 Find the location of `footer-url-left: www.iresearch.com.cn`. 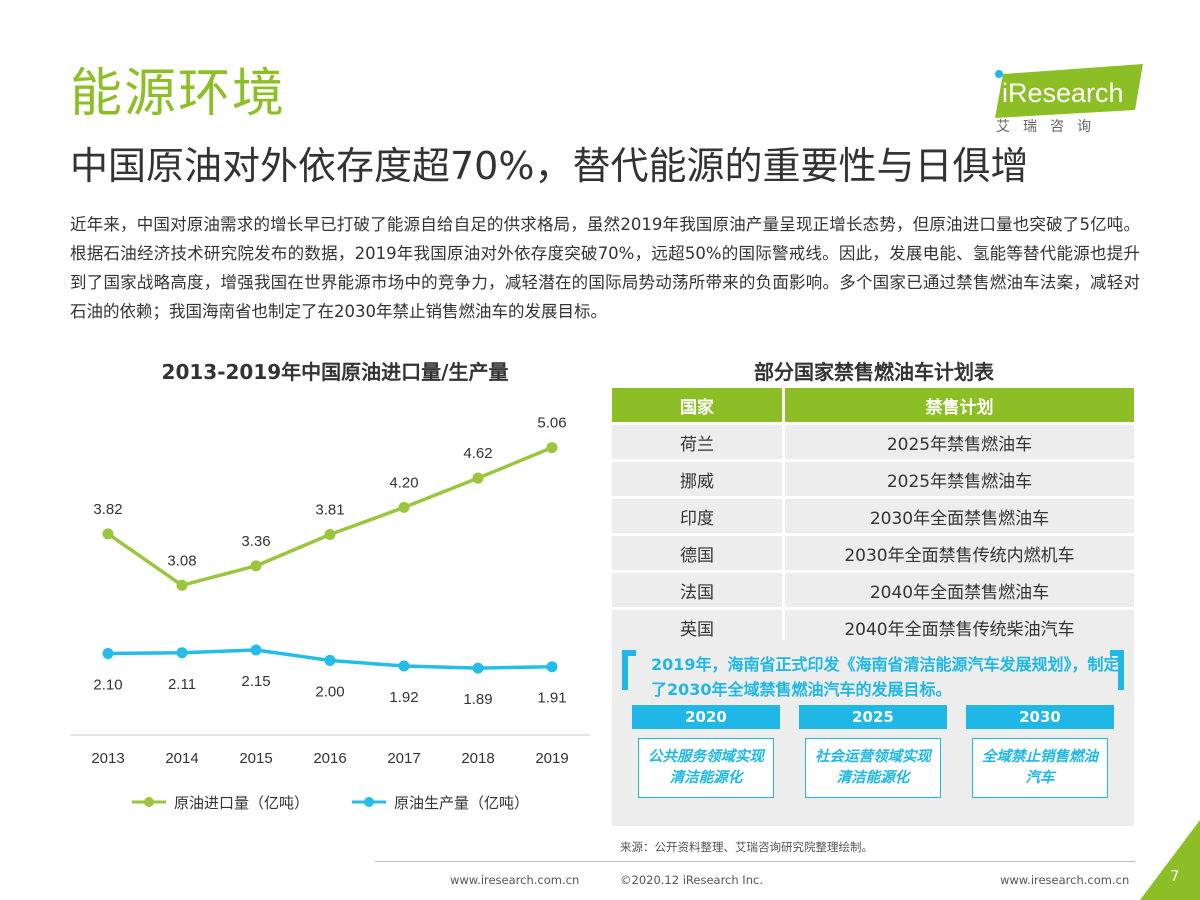

footer-url-left: www.iresearch.com.cn is located at coordinates (515, 880).